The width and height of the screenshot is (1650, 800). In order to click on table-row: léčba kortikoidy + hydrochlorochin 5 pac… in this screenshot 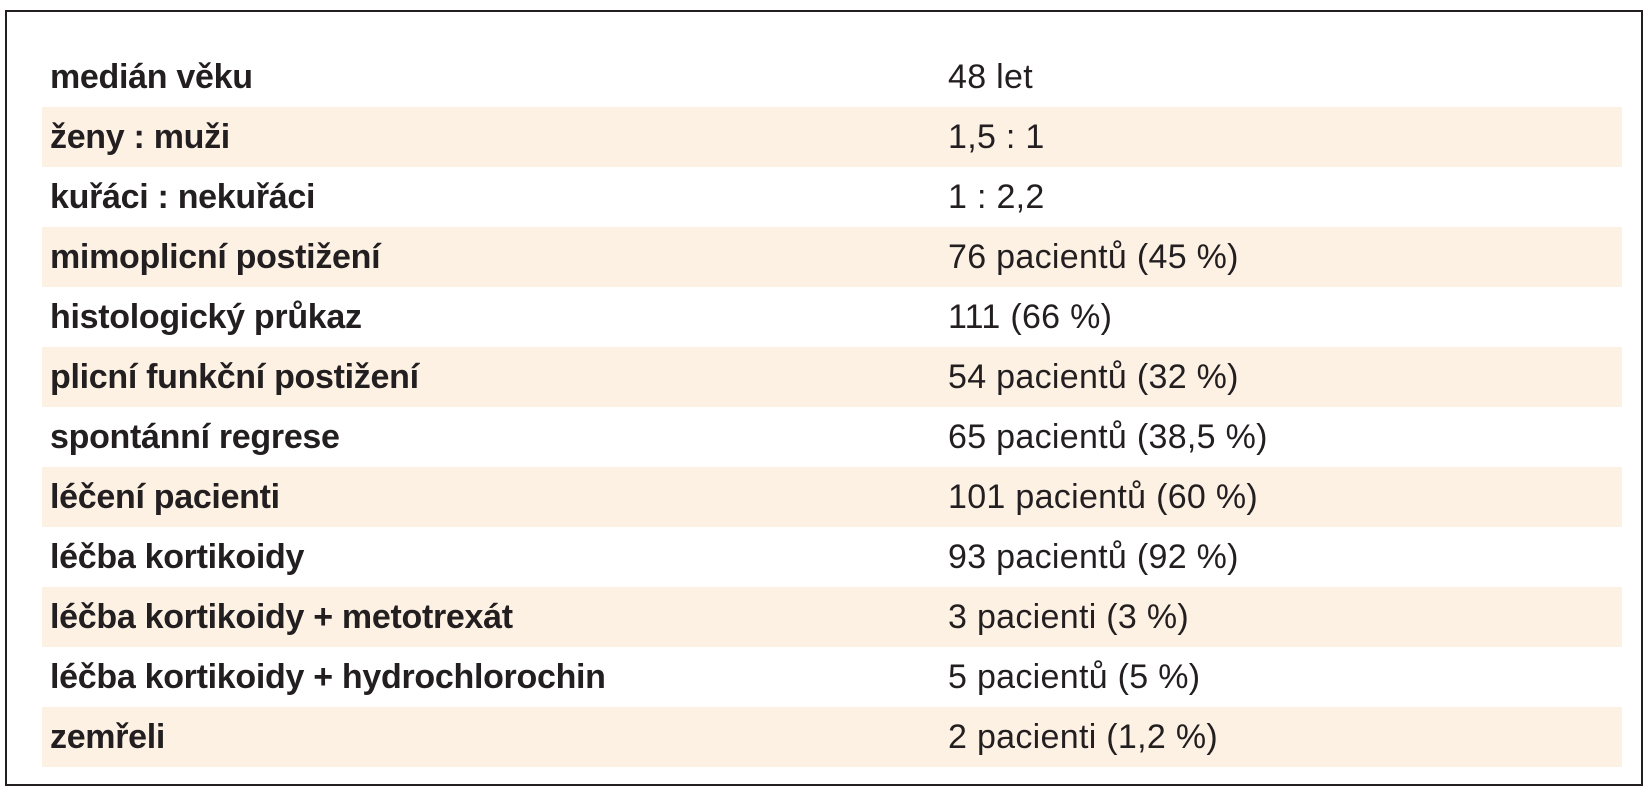, I will do `click(832, 677)`.